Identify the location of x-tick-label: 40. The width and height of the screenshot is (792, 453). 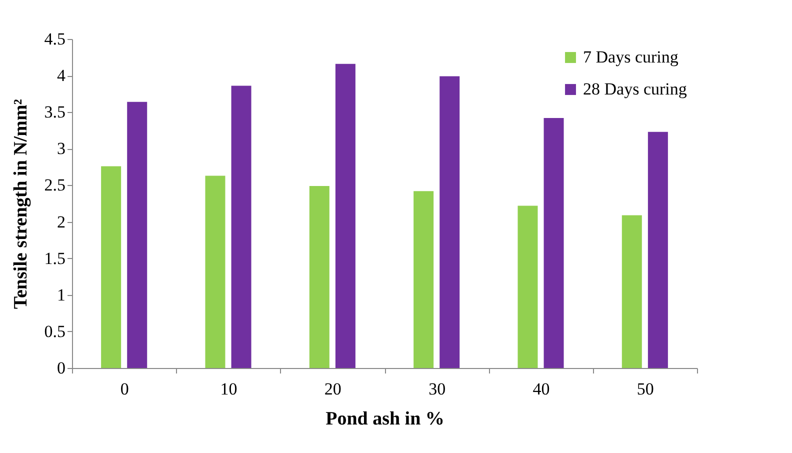
(541, 389).